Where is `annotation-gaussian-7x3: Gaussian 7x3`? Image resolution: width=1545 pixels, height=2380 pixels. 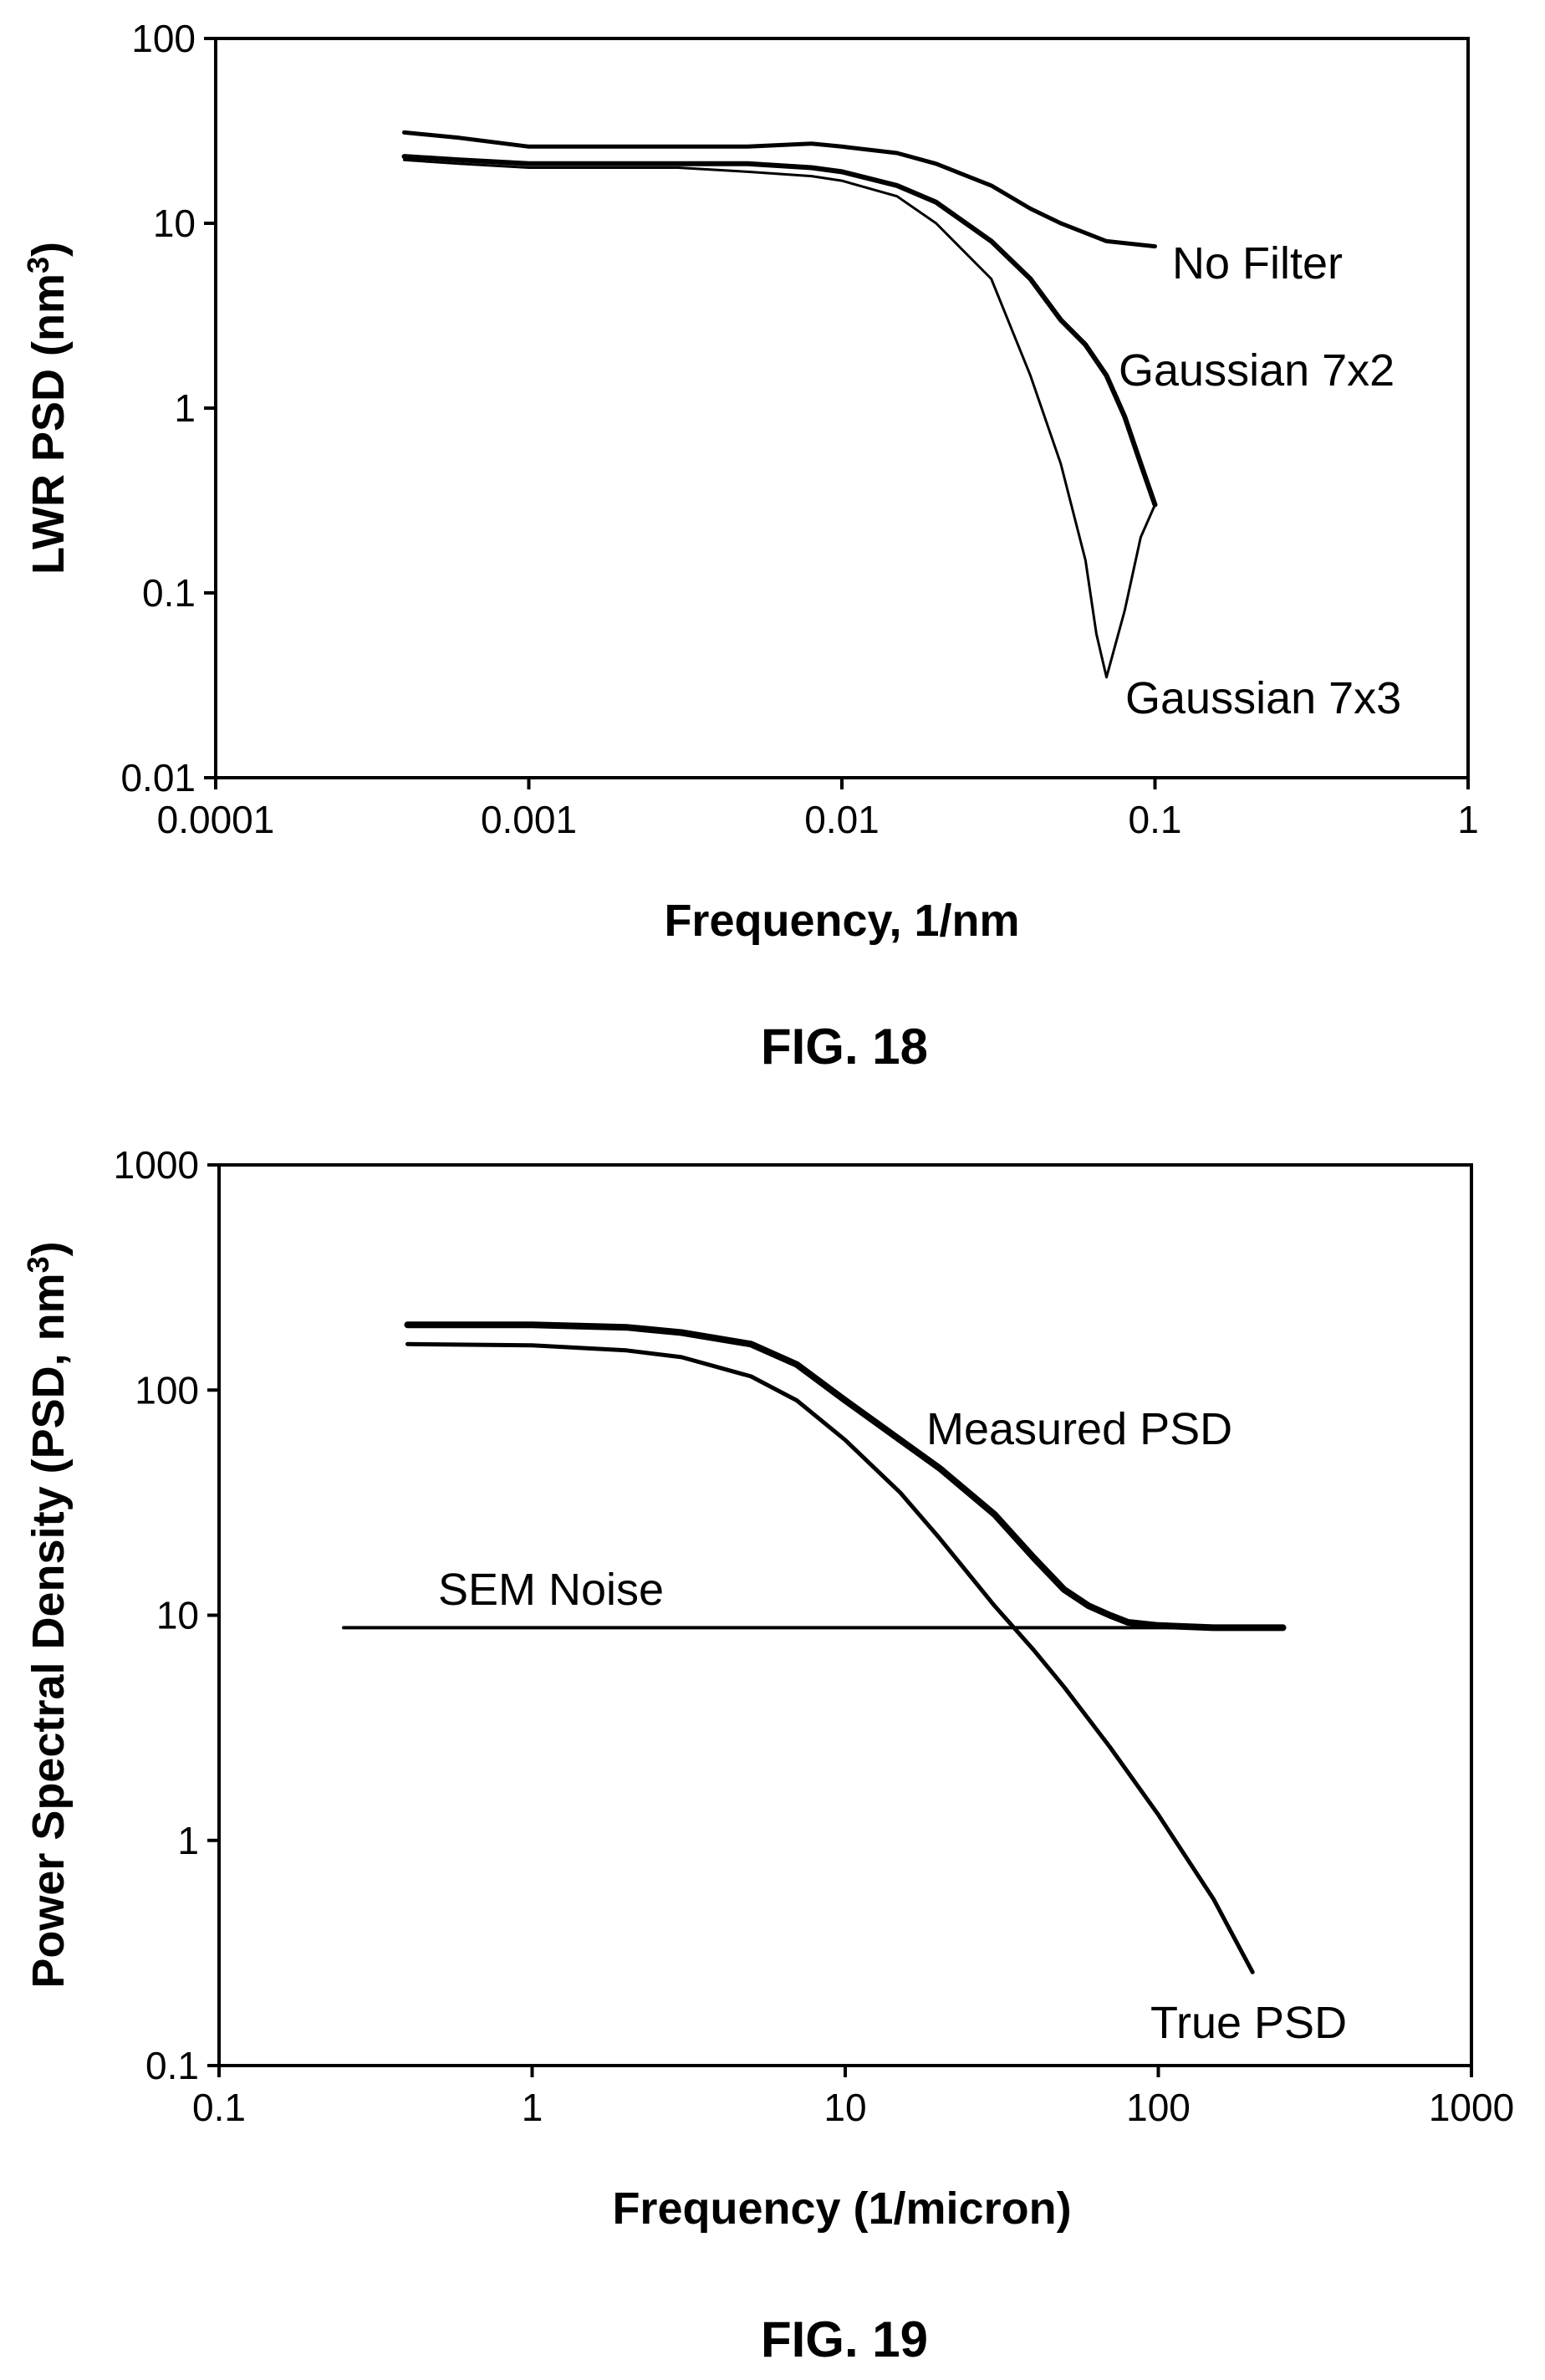 annotation-gaussian-7x3: Gaussian 7x3 is located at coordinates (1263, 698).